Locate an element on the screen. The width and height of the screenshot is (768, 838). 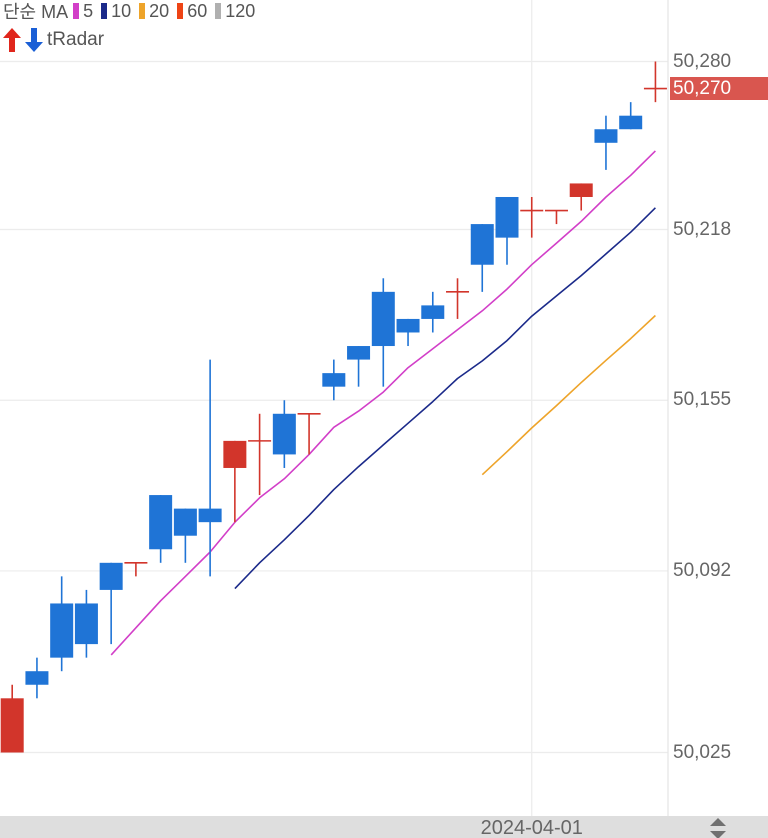
ma20-line is located at coordinates (568, 395).